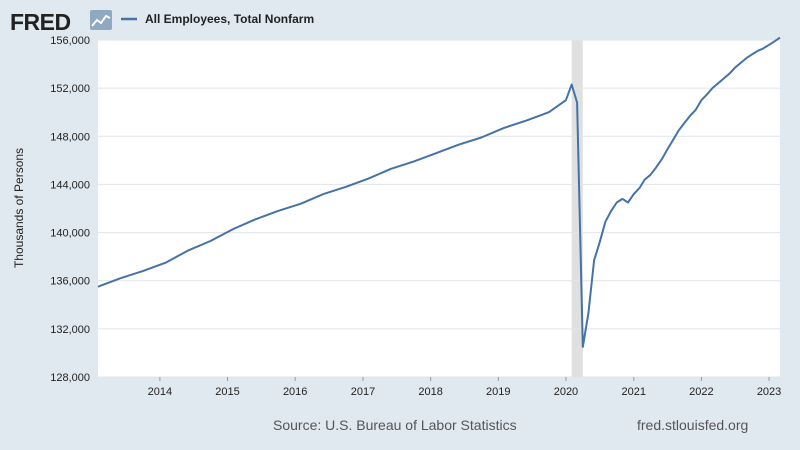 The height and width of the screenshot is (450, 800). I want to click on x-tick-label: 2023, so click(769, 392).